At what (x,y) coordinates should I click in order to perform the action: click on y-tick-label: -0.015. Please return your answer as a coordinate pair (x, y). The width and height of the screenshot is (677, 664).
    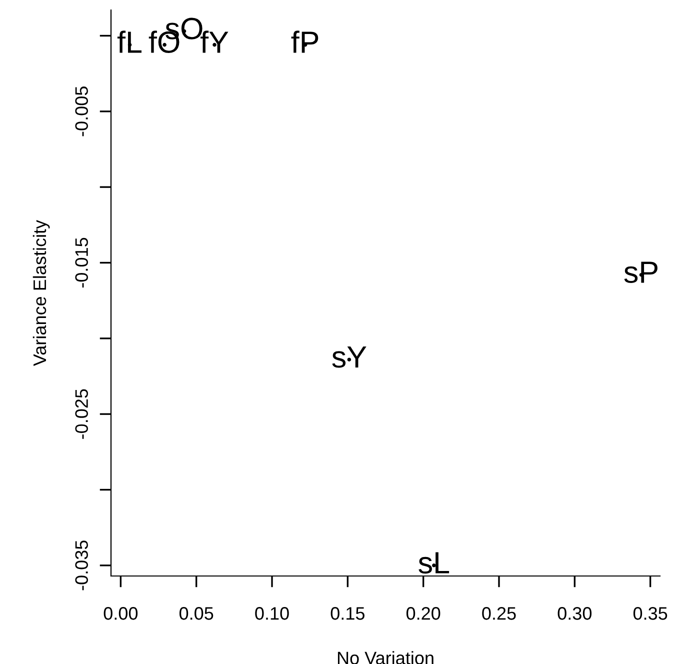
    Looking at the image, I should click on (81, 263).